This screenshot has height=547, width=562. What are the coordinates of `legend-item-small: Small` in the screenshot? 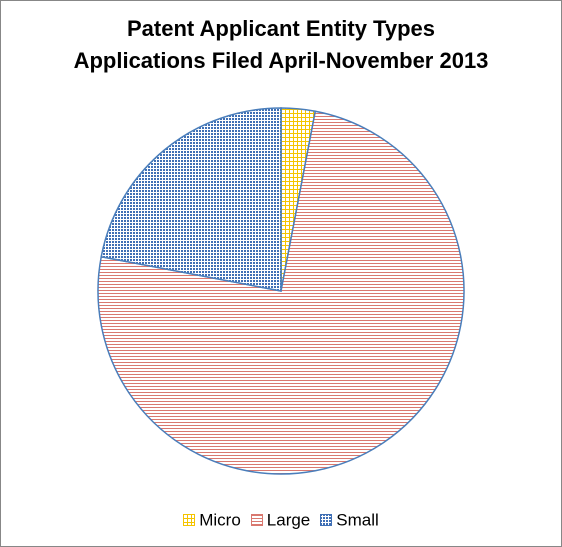 It's located at (349, 520).